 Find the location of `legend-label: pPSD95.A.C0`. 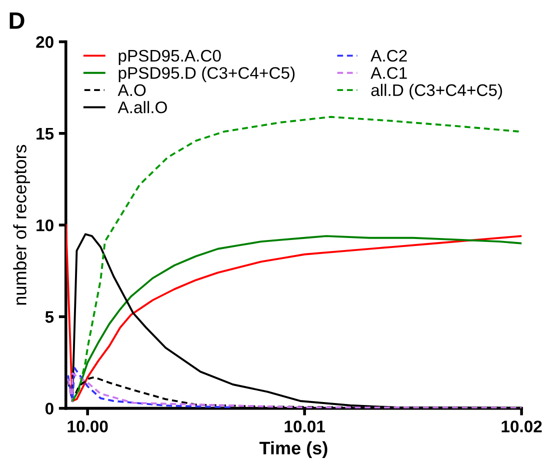

legend-label: pPSD95.A.C0 is located at coordinates (169, 57).